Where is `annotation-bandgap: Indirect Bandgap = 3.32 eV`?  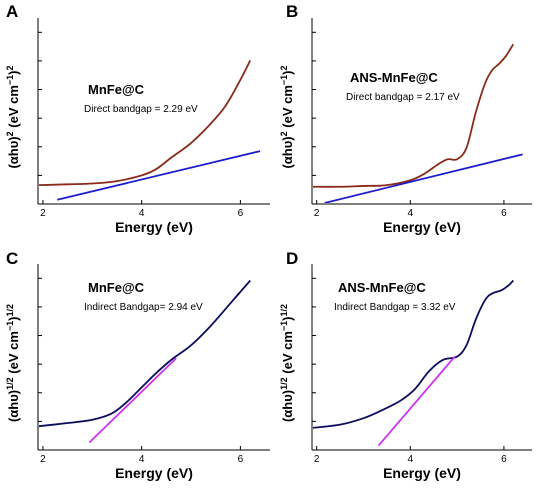
annotation-bandgap: Indirect Bandgap = 3.32 eV is located at coordinates (395, 307).